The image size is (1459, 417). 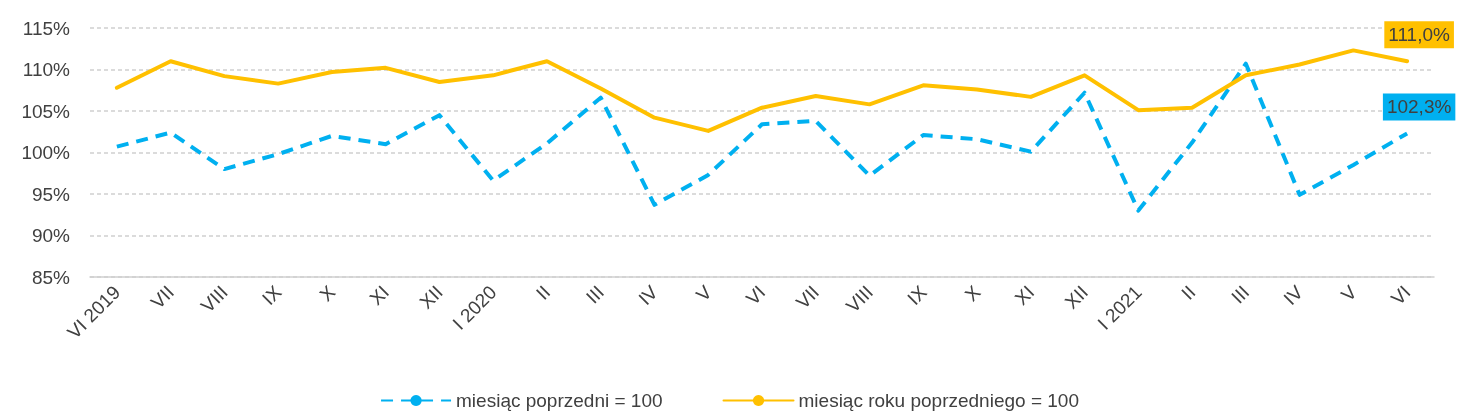 What do you see at coordinates (51, 277) in the screenshot?
I see `y-tick-label: 85%` at bounding box center [51, 277].